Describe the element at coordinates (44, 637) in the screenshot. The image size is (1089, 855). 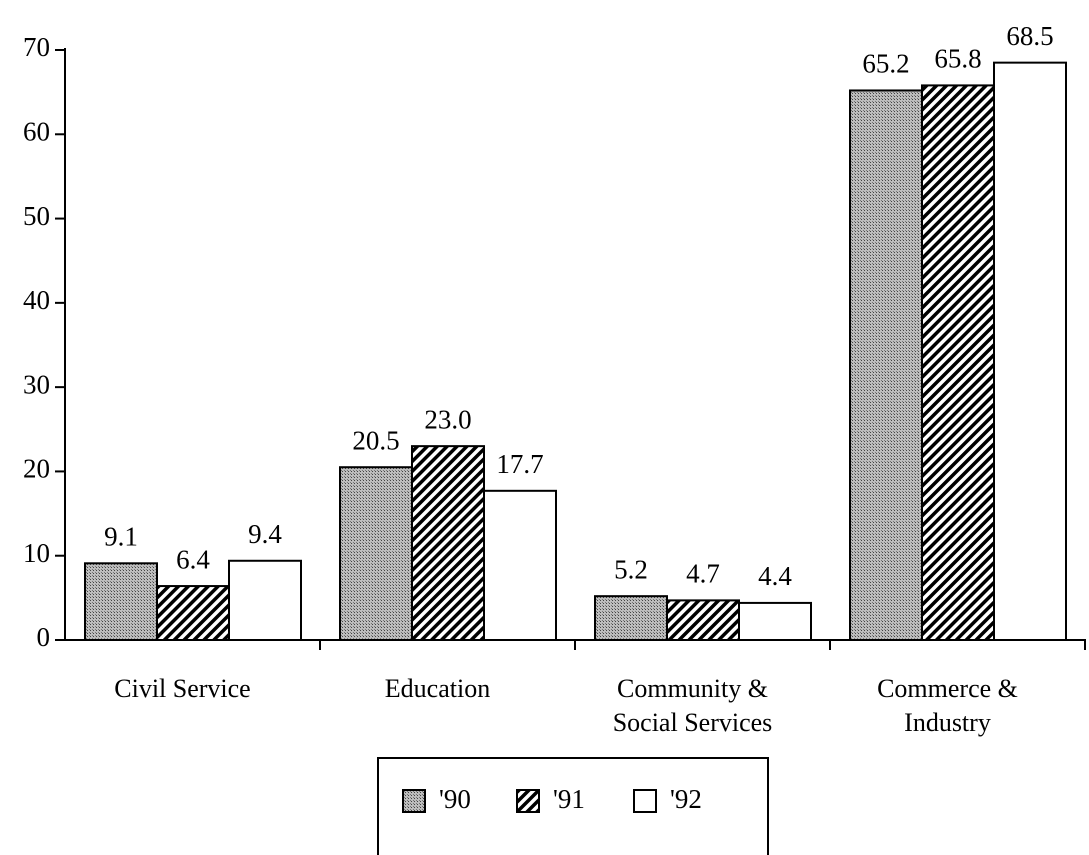
I see `y-tick-label: 0` at that location.